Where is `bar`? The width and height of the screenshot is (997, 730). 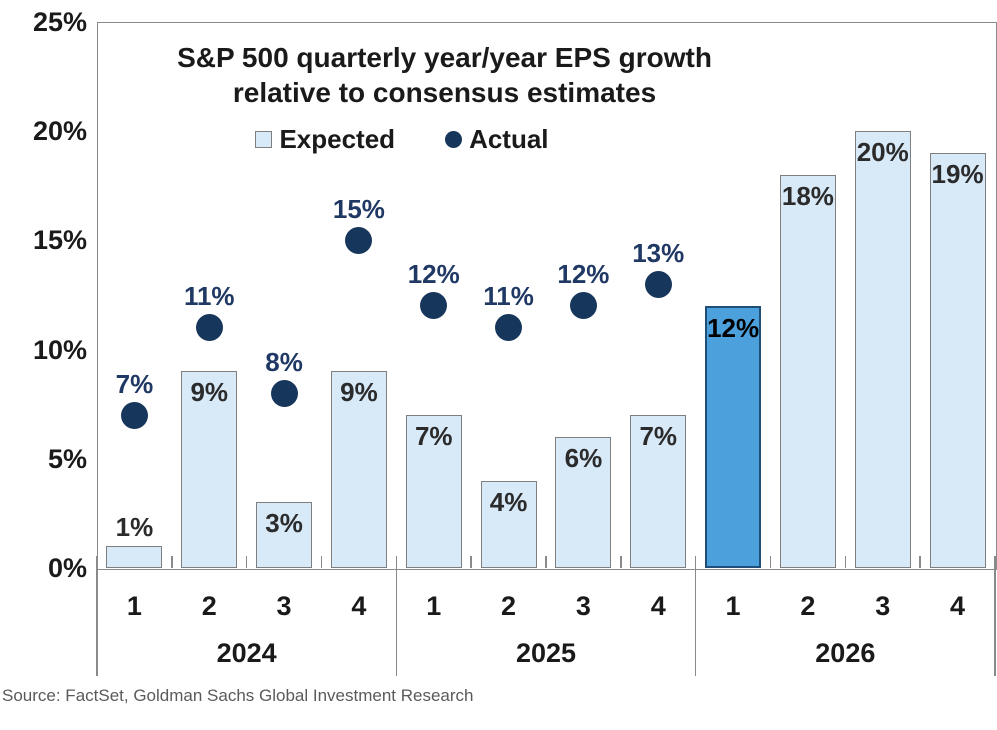
bar is located at coordinates (134, 557).